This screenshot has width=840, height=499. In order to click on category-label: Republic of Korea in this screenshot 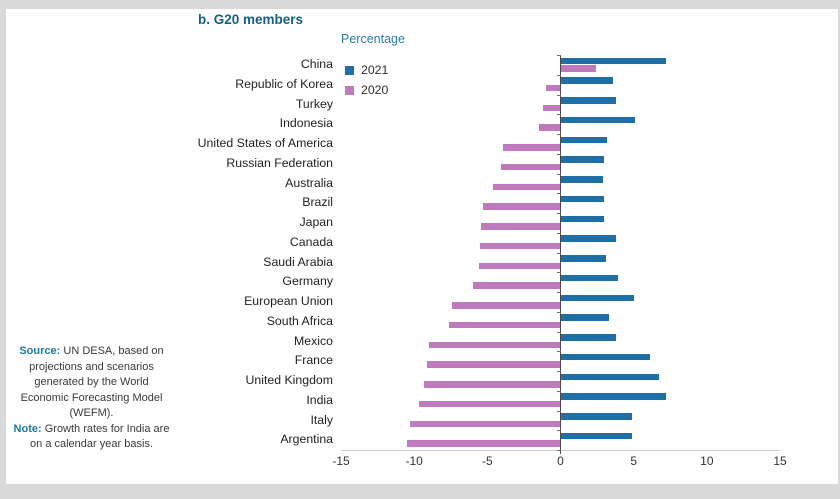, I will do `click(284, 83)`.